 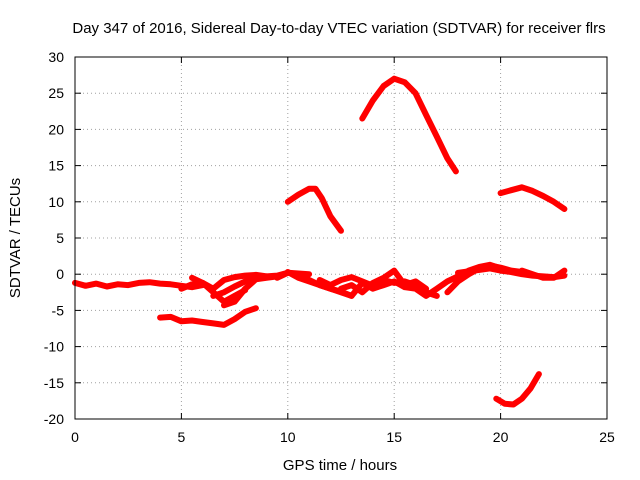 I want to click on y-tick-label: -5, so click(x=58, y=310).